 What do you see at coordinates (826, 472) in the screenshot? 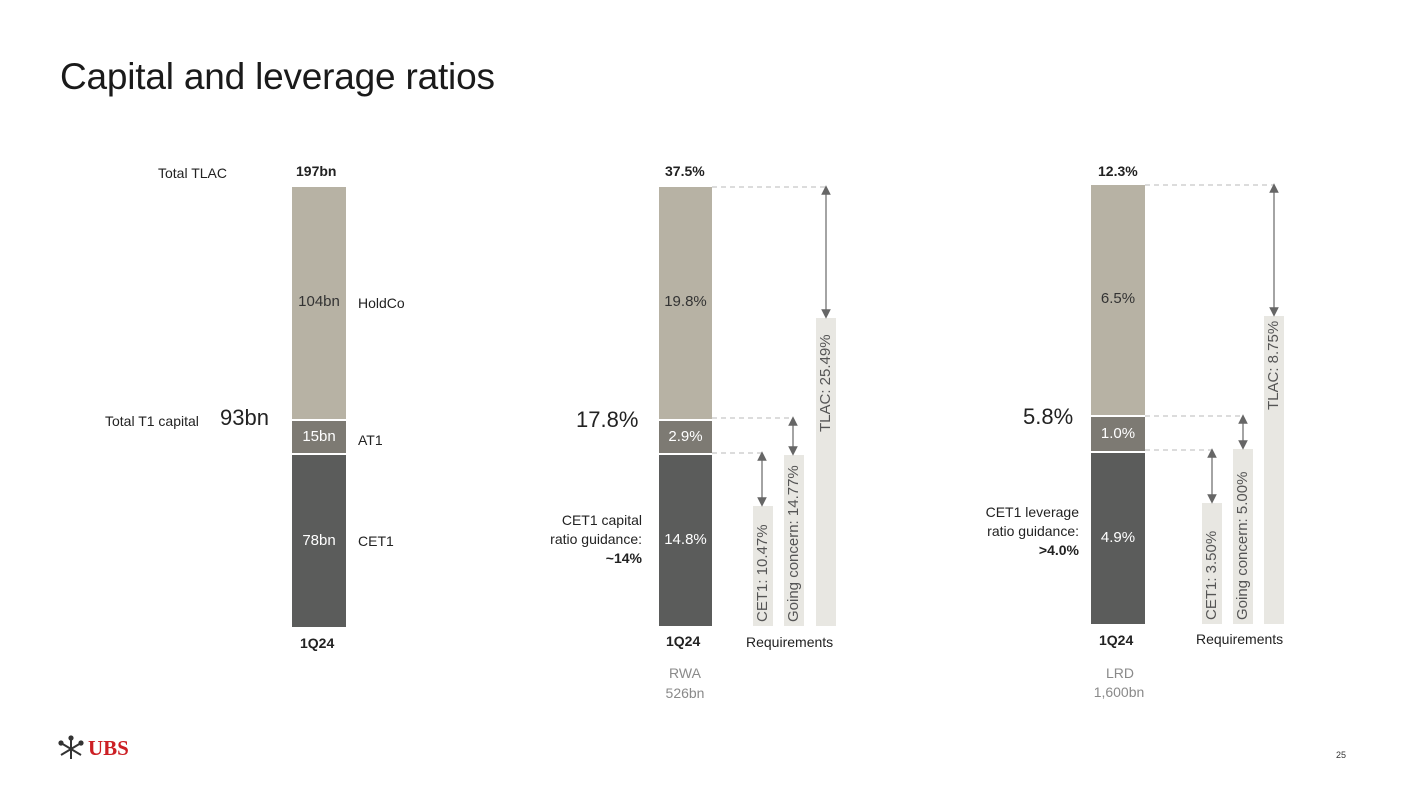
I see `rwa-req-bar-tlac` at bounding box center [826, 472].